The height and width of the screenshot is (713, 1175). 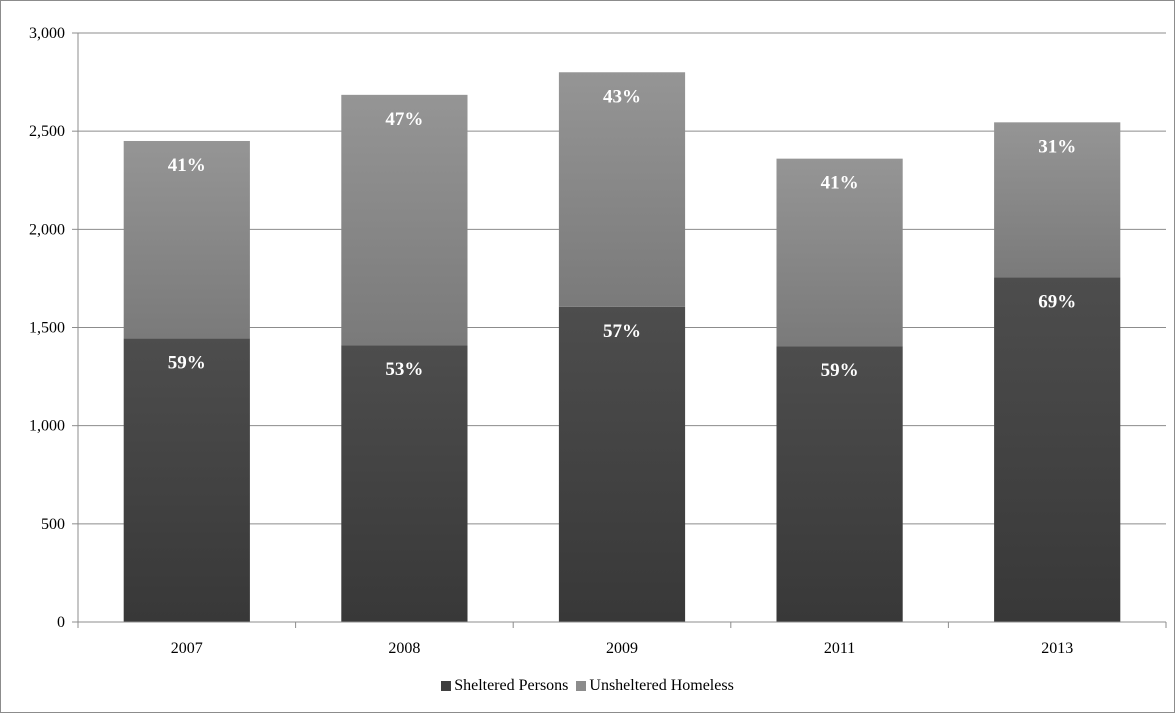 What do you see at coordinates (446, 686) in the screenshot?
I see `legend-swatch-sheltered` at bounding box center [446, 686].